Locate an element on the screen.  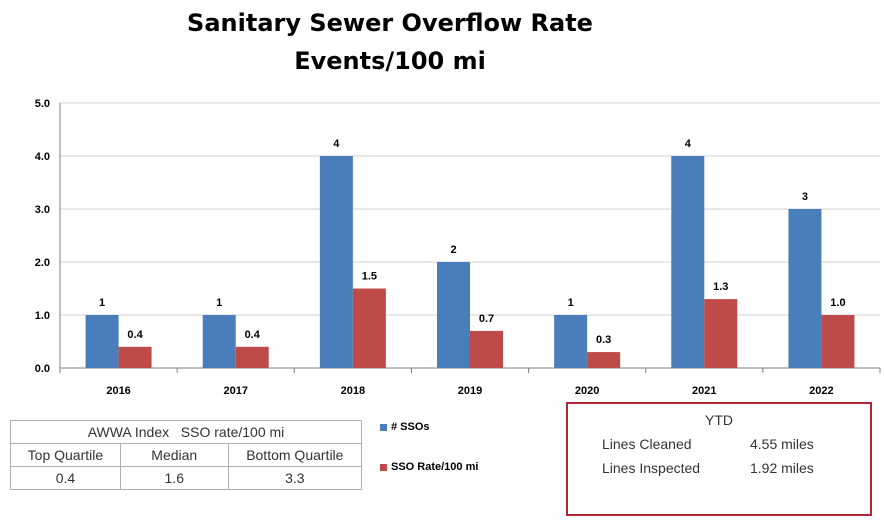
y-tick-label: 3.0 is located at coordinates (42, 210).